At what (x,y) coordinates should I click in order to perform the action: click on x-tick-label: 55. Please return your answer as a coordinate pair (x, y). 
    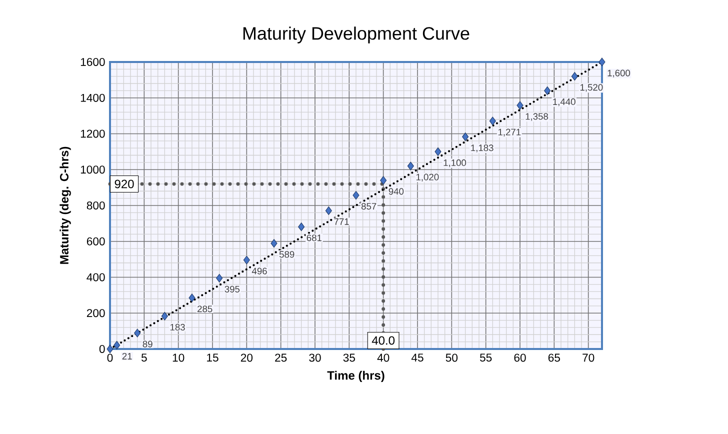
    Looking at the image, I should click on (486, 358).